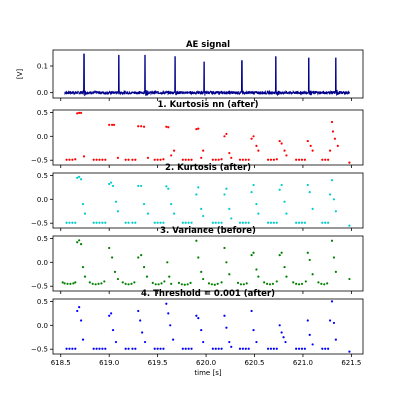 The image size is (402, 402). I want to click on panel-title: 1. Kurtosis nn (after), so click(208, 105).